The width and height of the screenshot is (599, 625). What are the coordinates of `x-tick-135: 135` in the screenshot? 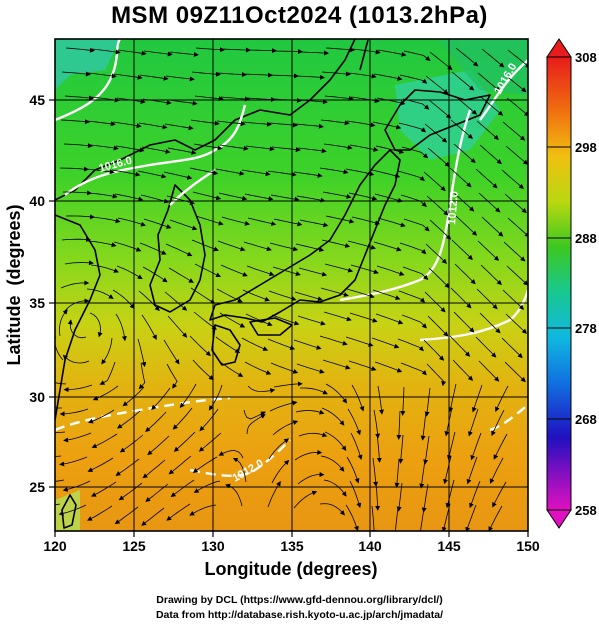 It's located at (292, 546).